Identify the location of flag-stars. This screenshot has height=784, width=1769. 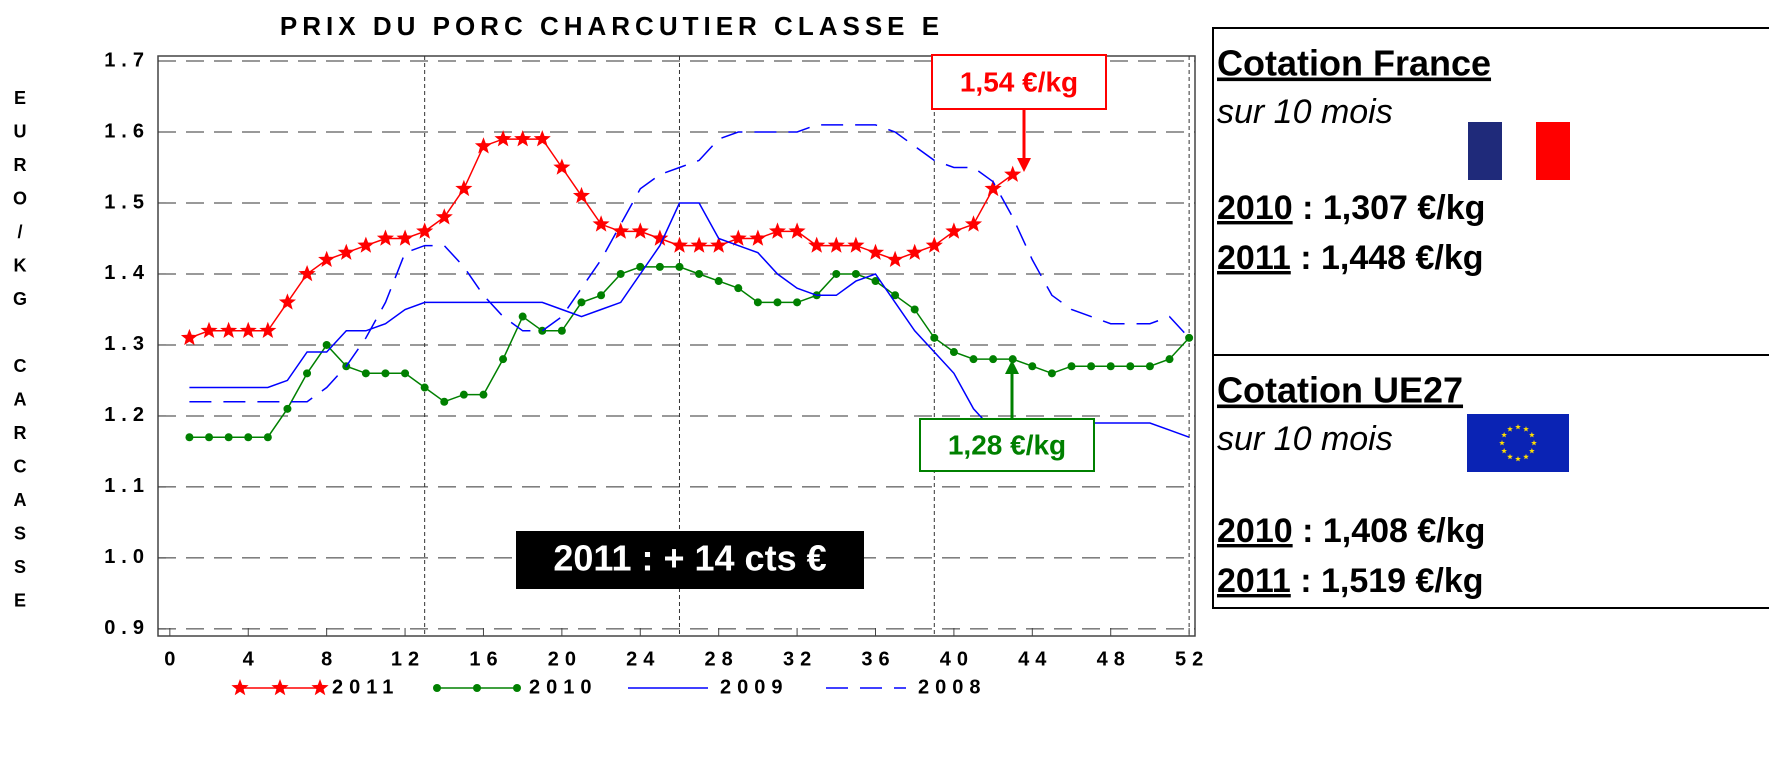
(1518, 443).